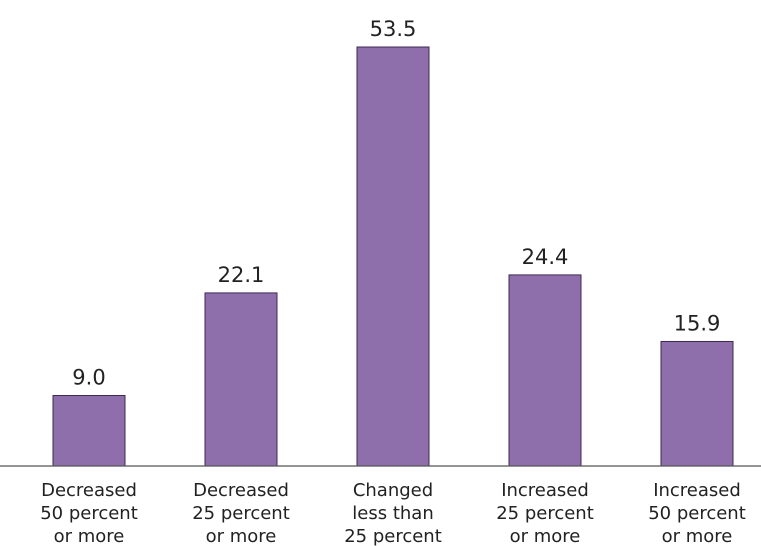 This screenshot has width=761, height=546. What do you see at coordinates (89, 490) in the screenshot?
I see `category-label-1-line-1: Decreased` at bounding box center [89, 490].